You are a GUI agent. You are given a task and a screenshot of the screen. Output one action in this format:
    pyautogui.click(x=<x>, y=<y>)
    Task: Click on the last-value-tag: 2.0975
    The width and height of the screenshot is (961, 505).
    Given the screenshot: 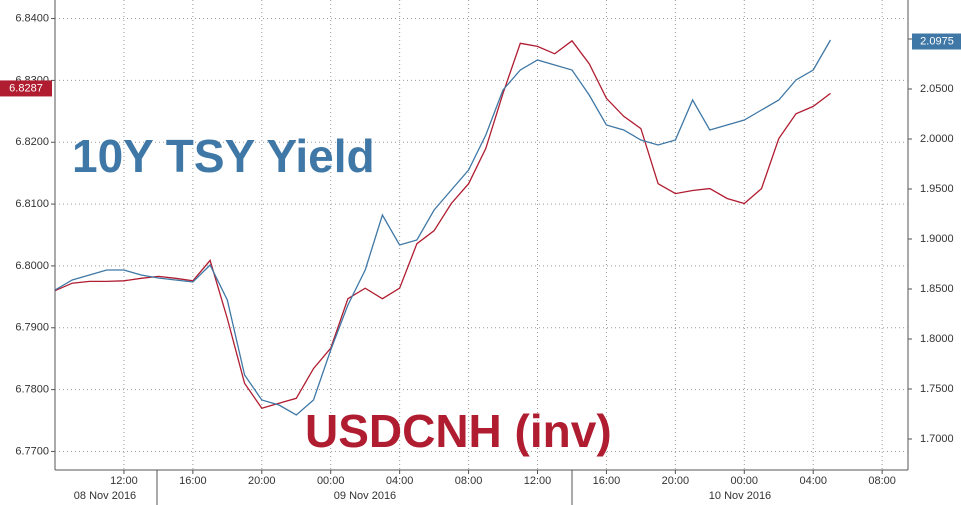 What is the action you would take?
    pyautogui.click(x=936, y=41)
    